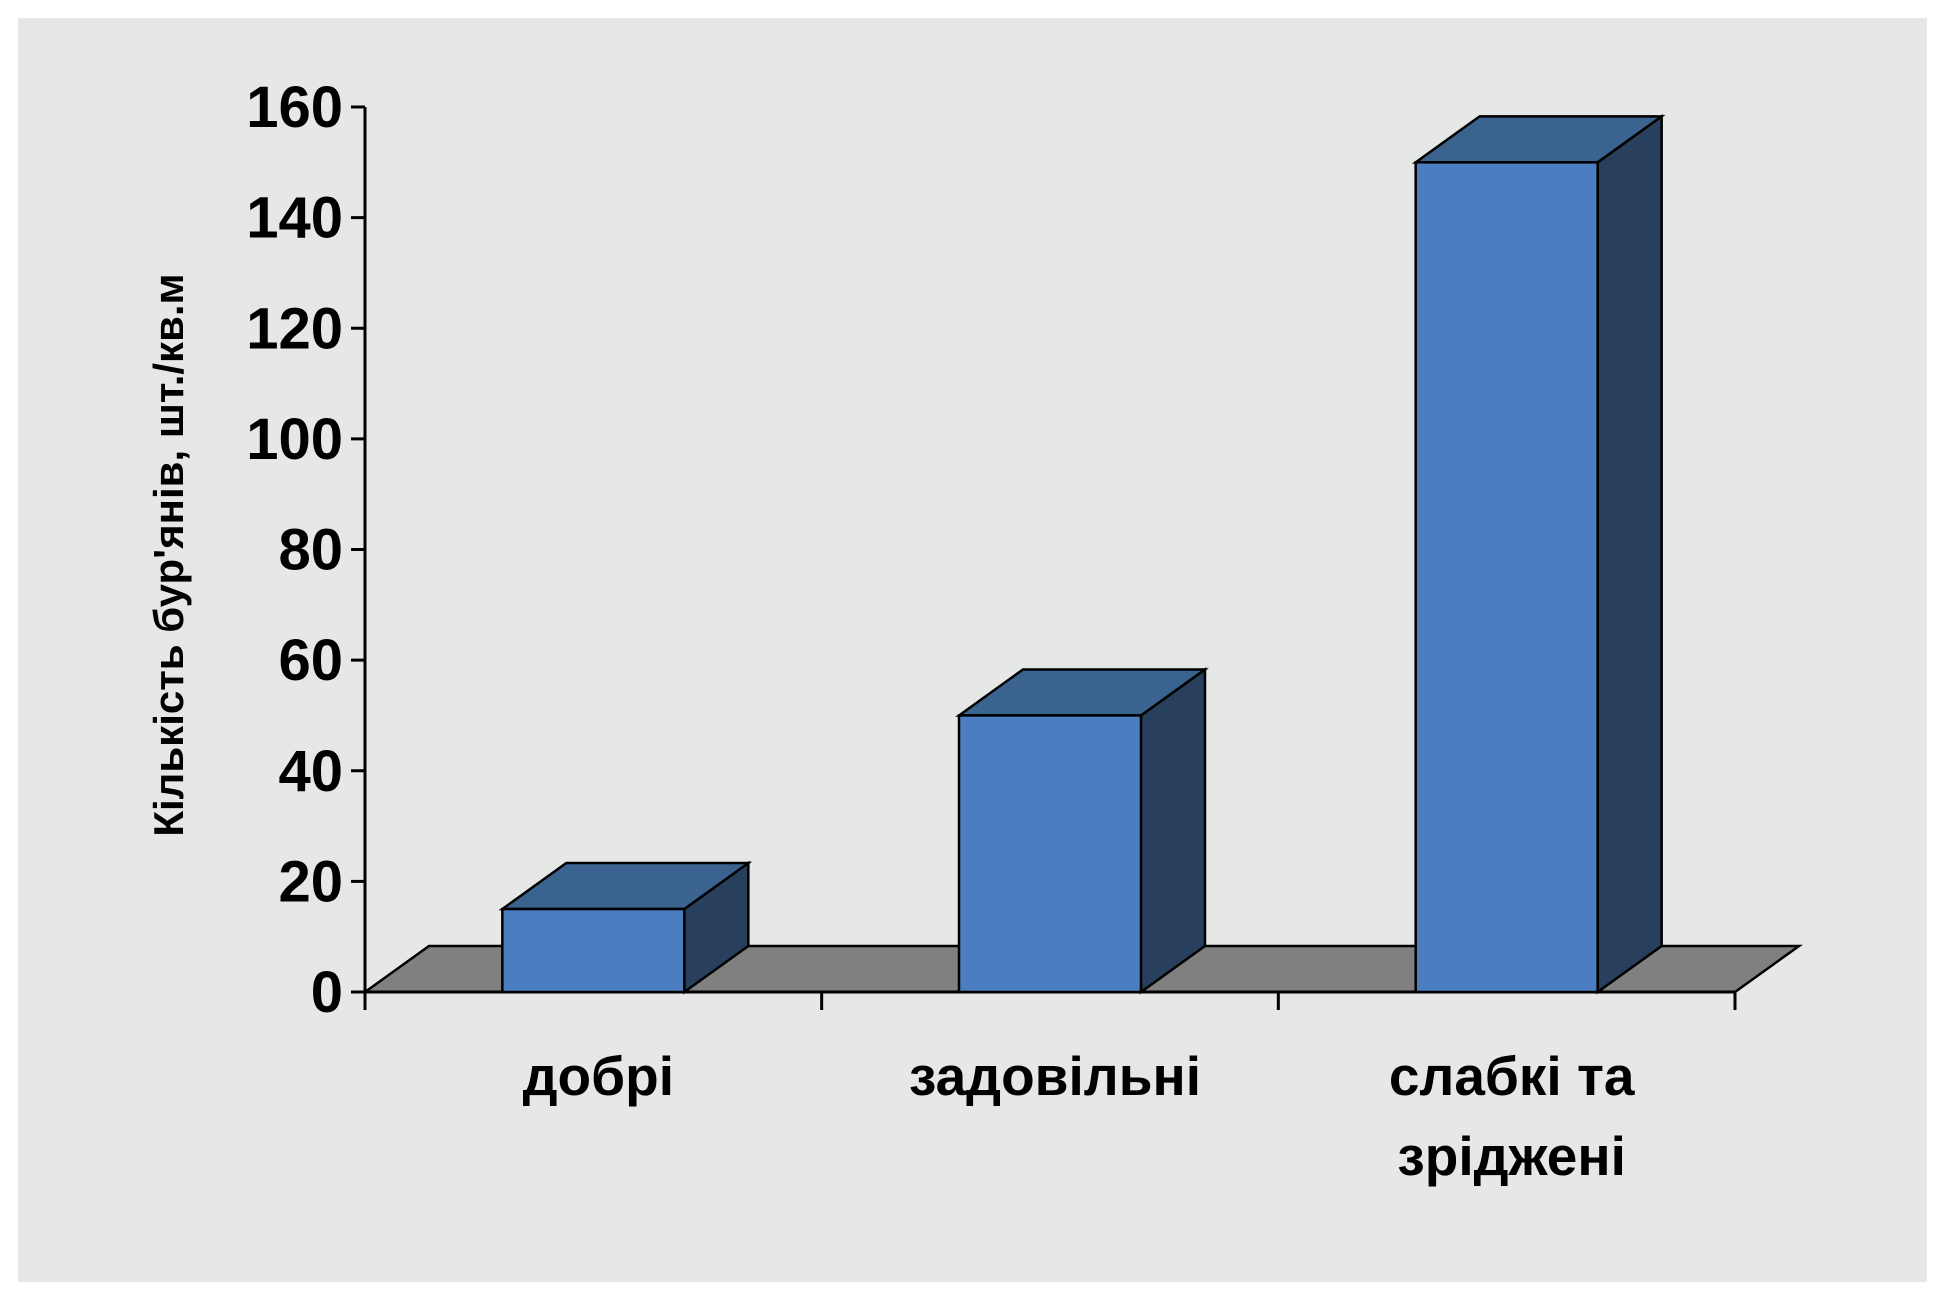  I want to click on x-category-label-line: задовільні, so click(1055, 1076).